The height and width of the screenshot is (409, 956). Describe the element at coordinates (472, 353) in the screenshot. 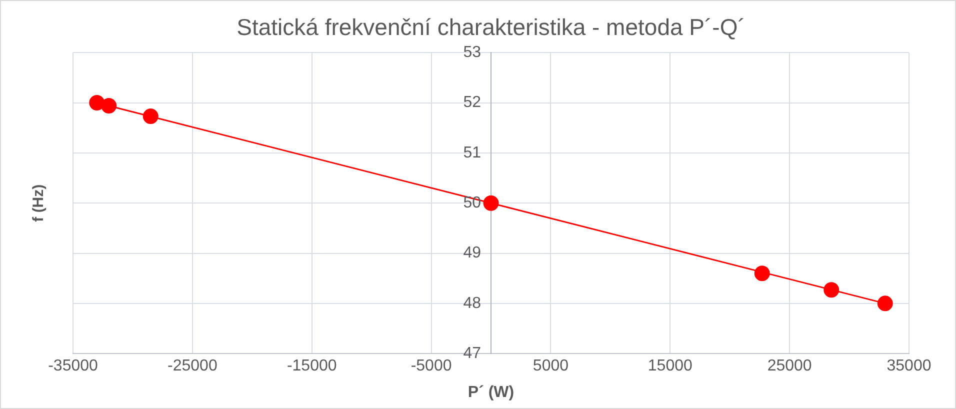

I see `y-tick-label: 47` at that location.